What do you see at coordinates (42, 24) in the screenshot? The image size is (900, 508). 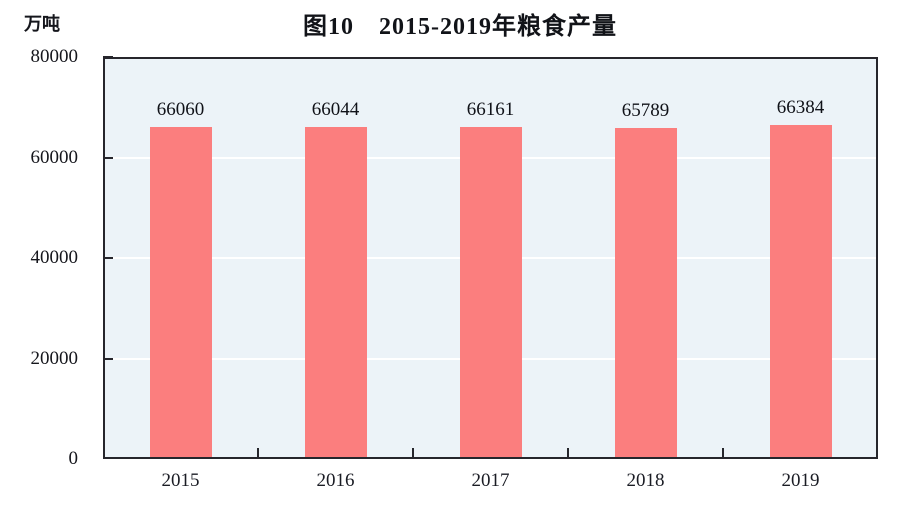 I see `y-axis-unit-label: 万吨` at bounding box center [42, 24].